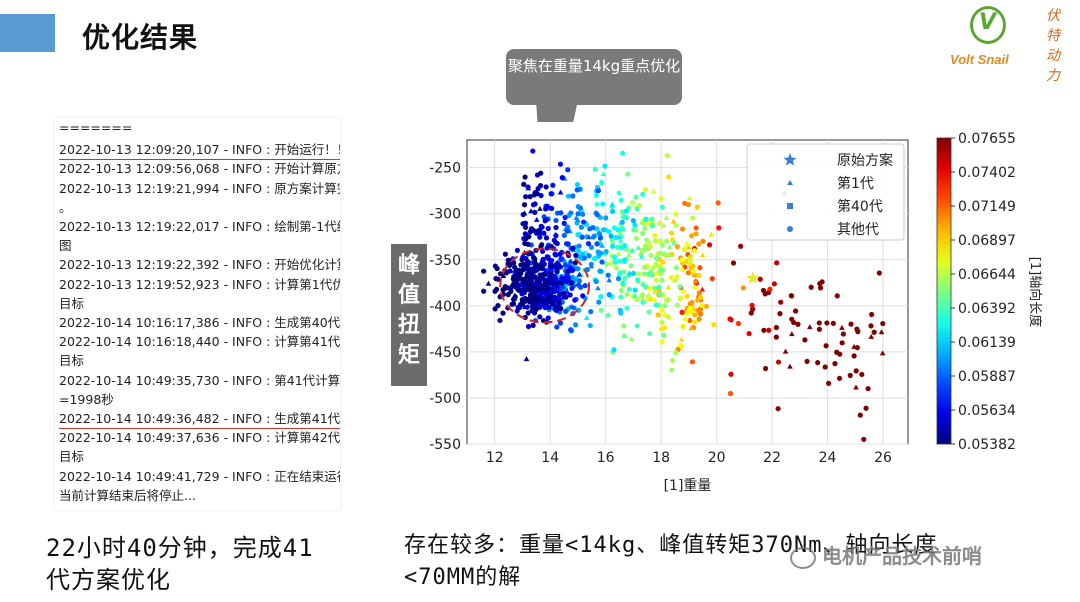  What do you see at coordinates (445, 169) in the screenshot?
I see `y-tick-label: -250` at bounding box center [445, 169].